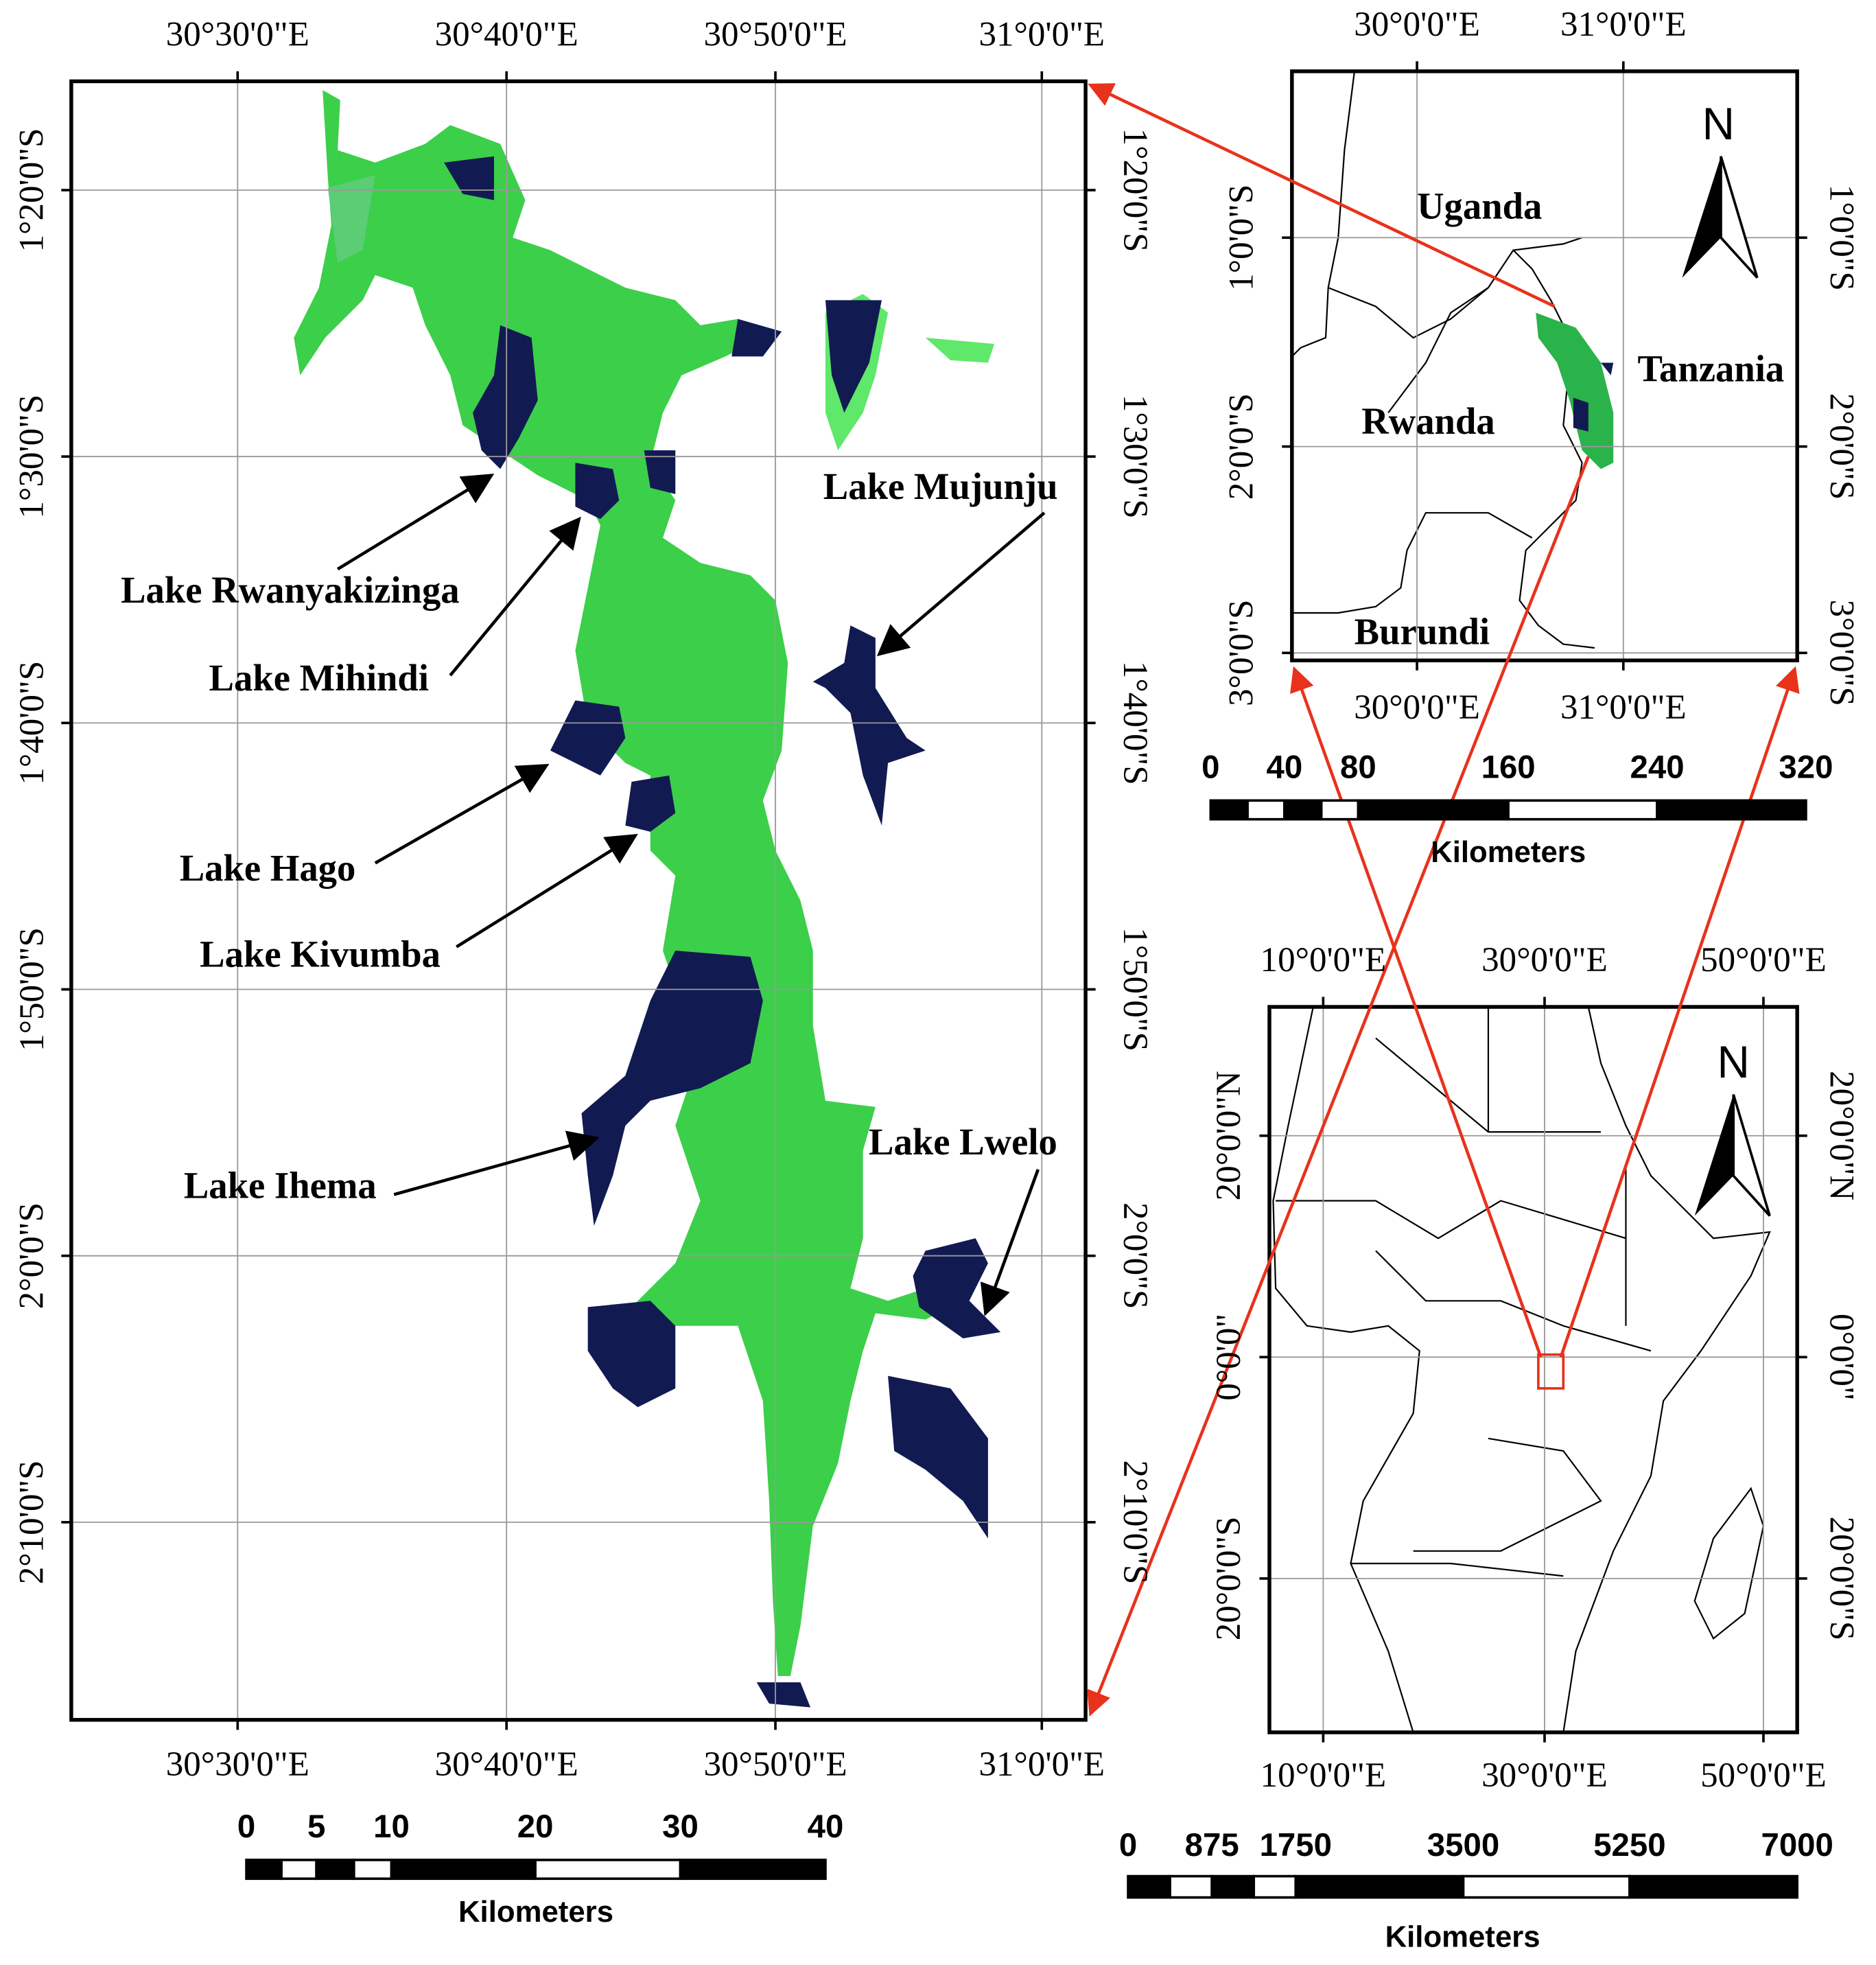 This screenshot has width=1876, height=1965. Describe the element at coordinates (1324, 1775) in the screenshot. I see `lon-label: 10°0'0"E` at that location.